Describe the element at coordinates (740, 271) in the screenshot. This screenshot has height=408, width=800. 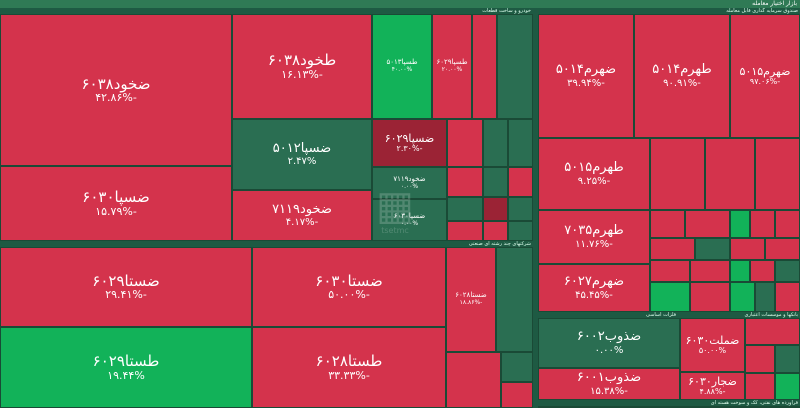
I see `tile-small-ac` at that location.